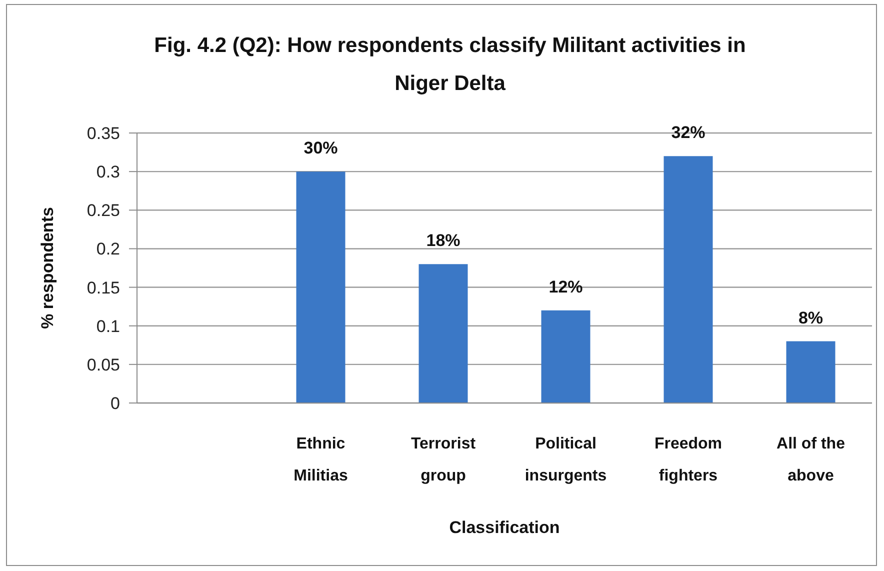 This screenshot has width=884, height=571. I want to click on data-label: 8%, so click(811, 318).